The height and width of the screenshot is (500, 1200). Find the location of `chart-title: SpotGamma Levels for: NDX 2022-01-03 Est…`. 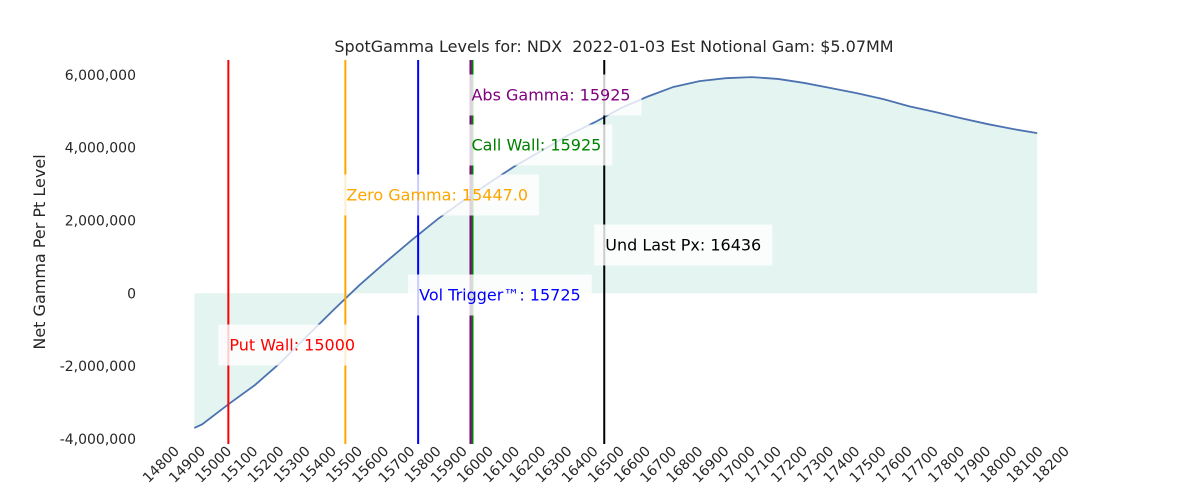

chart-title: SpotGamma Levels for: NDX 2022-01-03 Est… is located at coordinates (613, 46).